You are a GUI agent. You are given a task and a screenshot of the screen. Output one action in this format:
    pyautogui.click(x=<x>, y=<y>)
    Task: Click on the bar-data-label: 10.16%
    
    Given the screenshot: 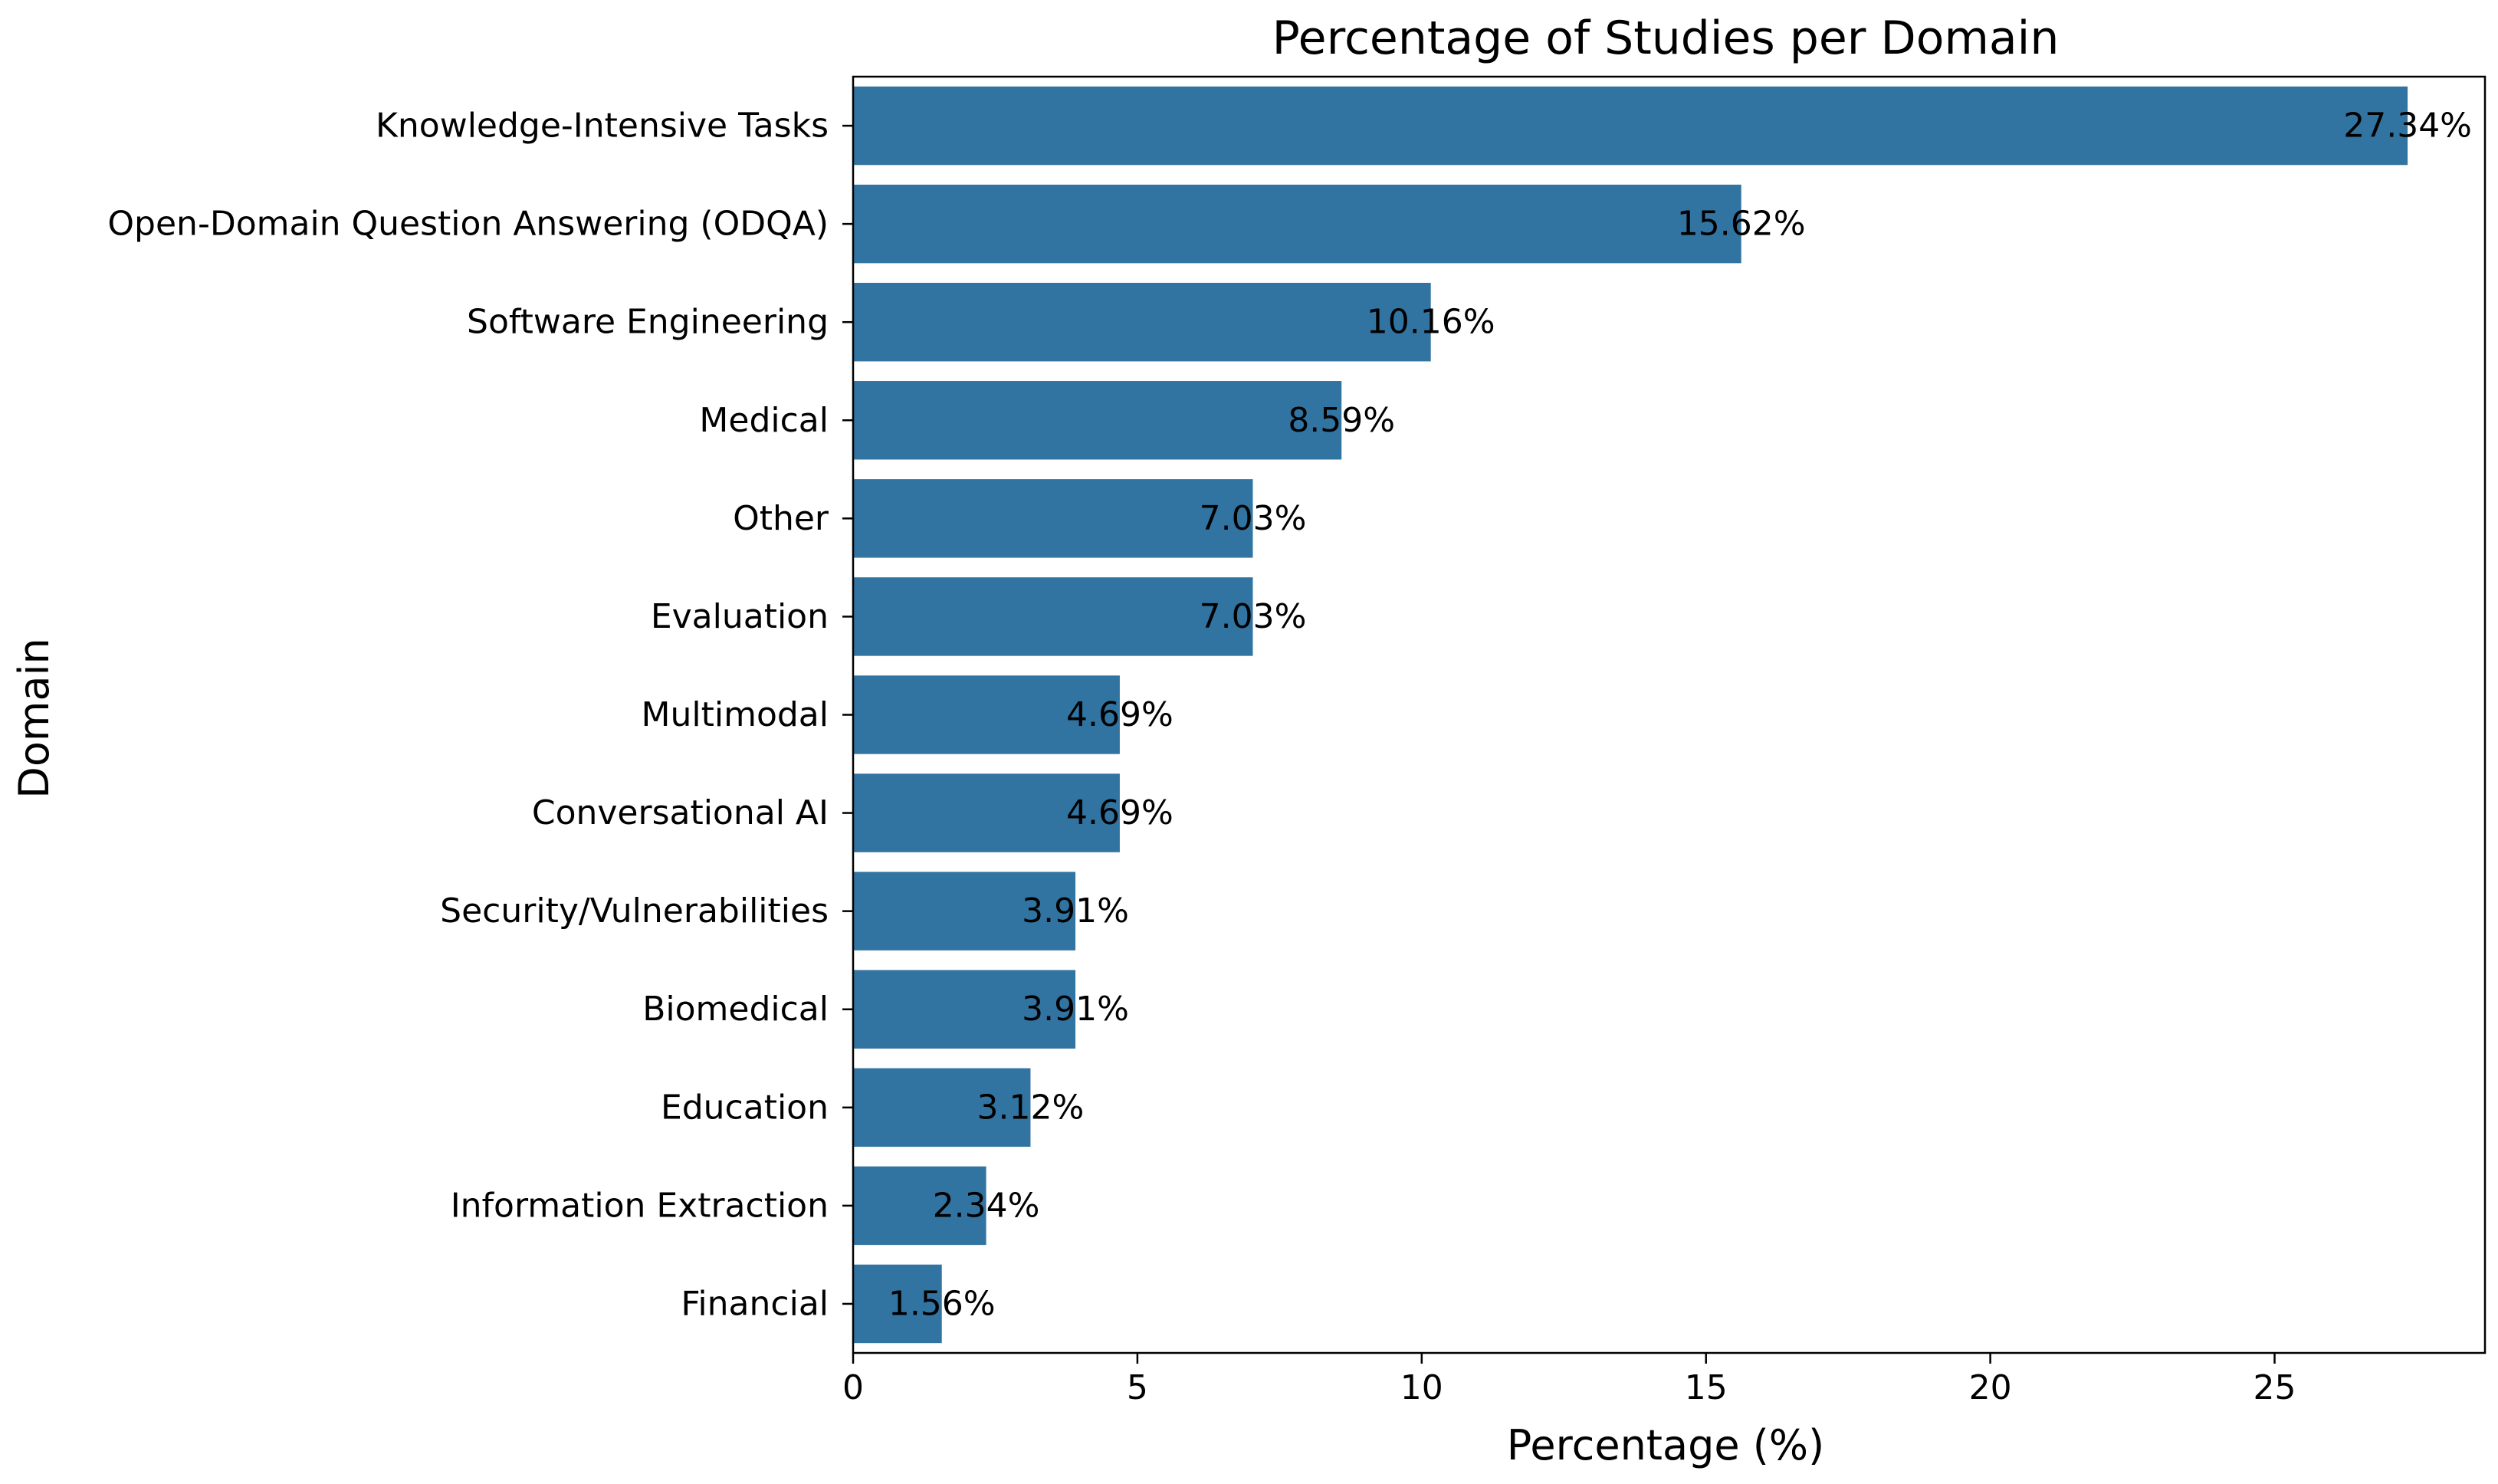 What is the action you would take?
    pyautogui.click(x=1431, y=322)
    